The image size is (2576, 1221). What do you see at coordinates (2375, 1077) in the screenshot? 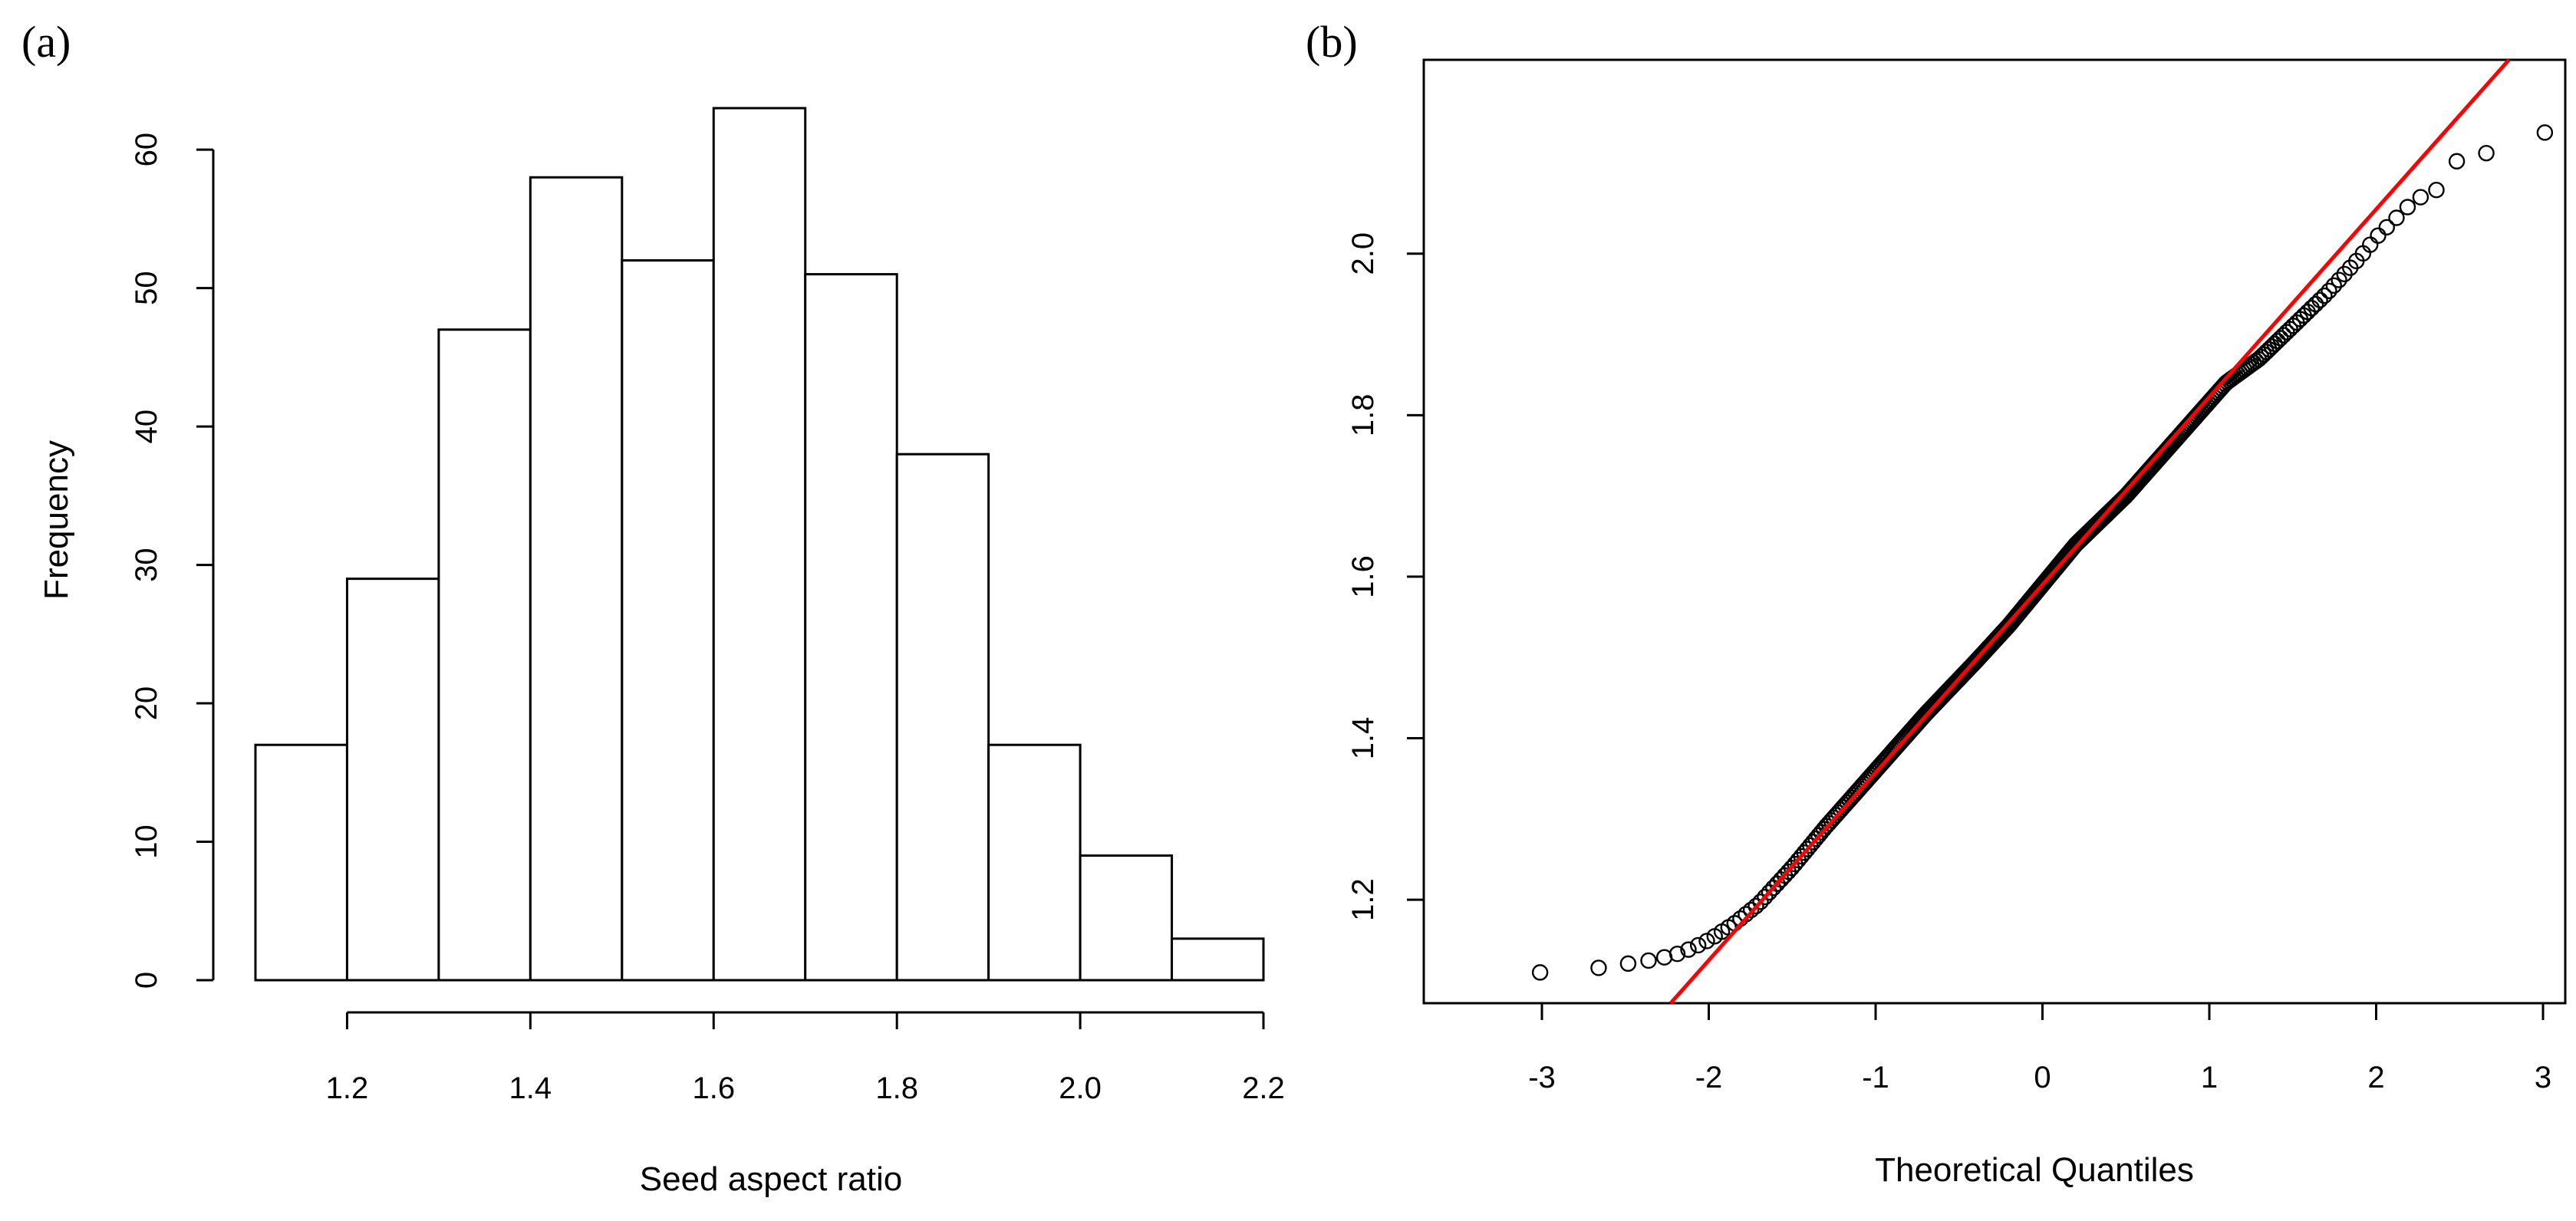
I see `qq-x-tick-label: 2` at bounding box center [2375, 1077].